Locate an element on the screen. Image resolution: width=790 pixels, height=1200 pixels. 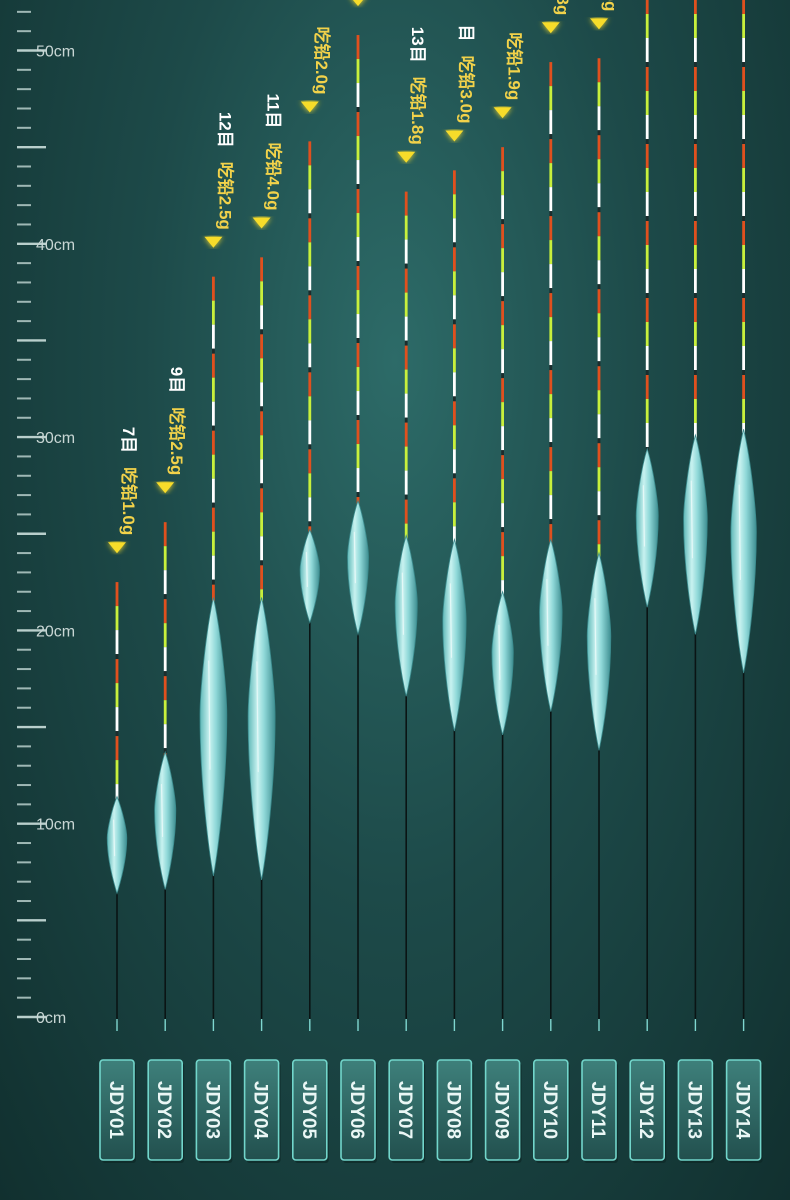
ruler-label: 40cm is located at coordinates (55, 245).